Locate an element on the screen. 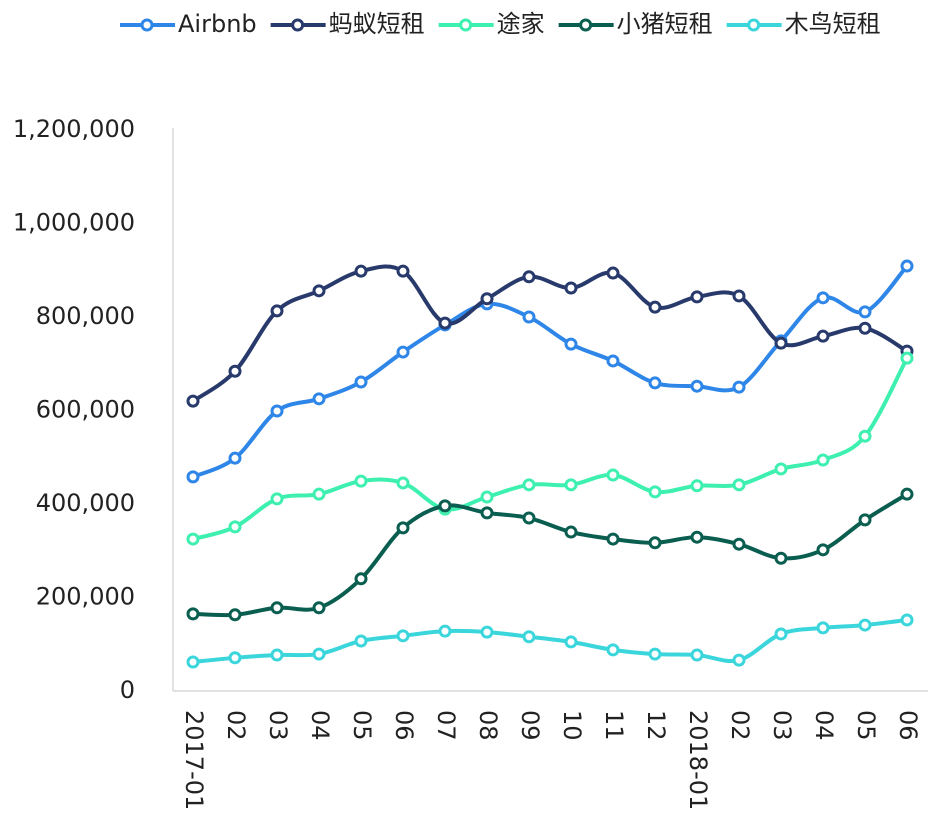 This screenshot has height=816, width=937. x-tick-label: 08 is located at coordinates (488, 725).